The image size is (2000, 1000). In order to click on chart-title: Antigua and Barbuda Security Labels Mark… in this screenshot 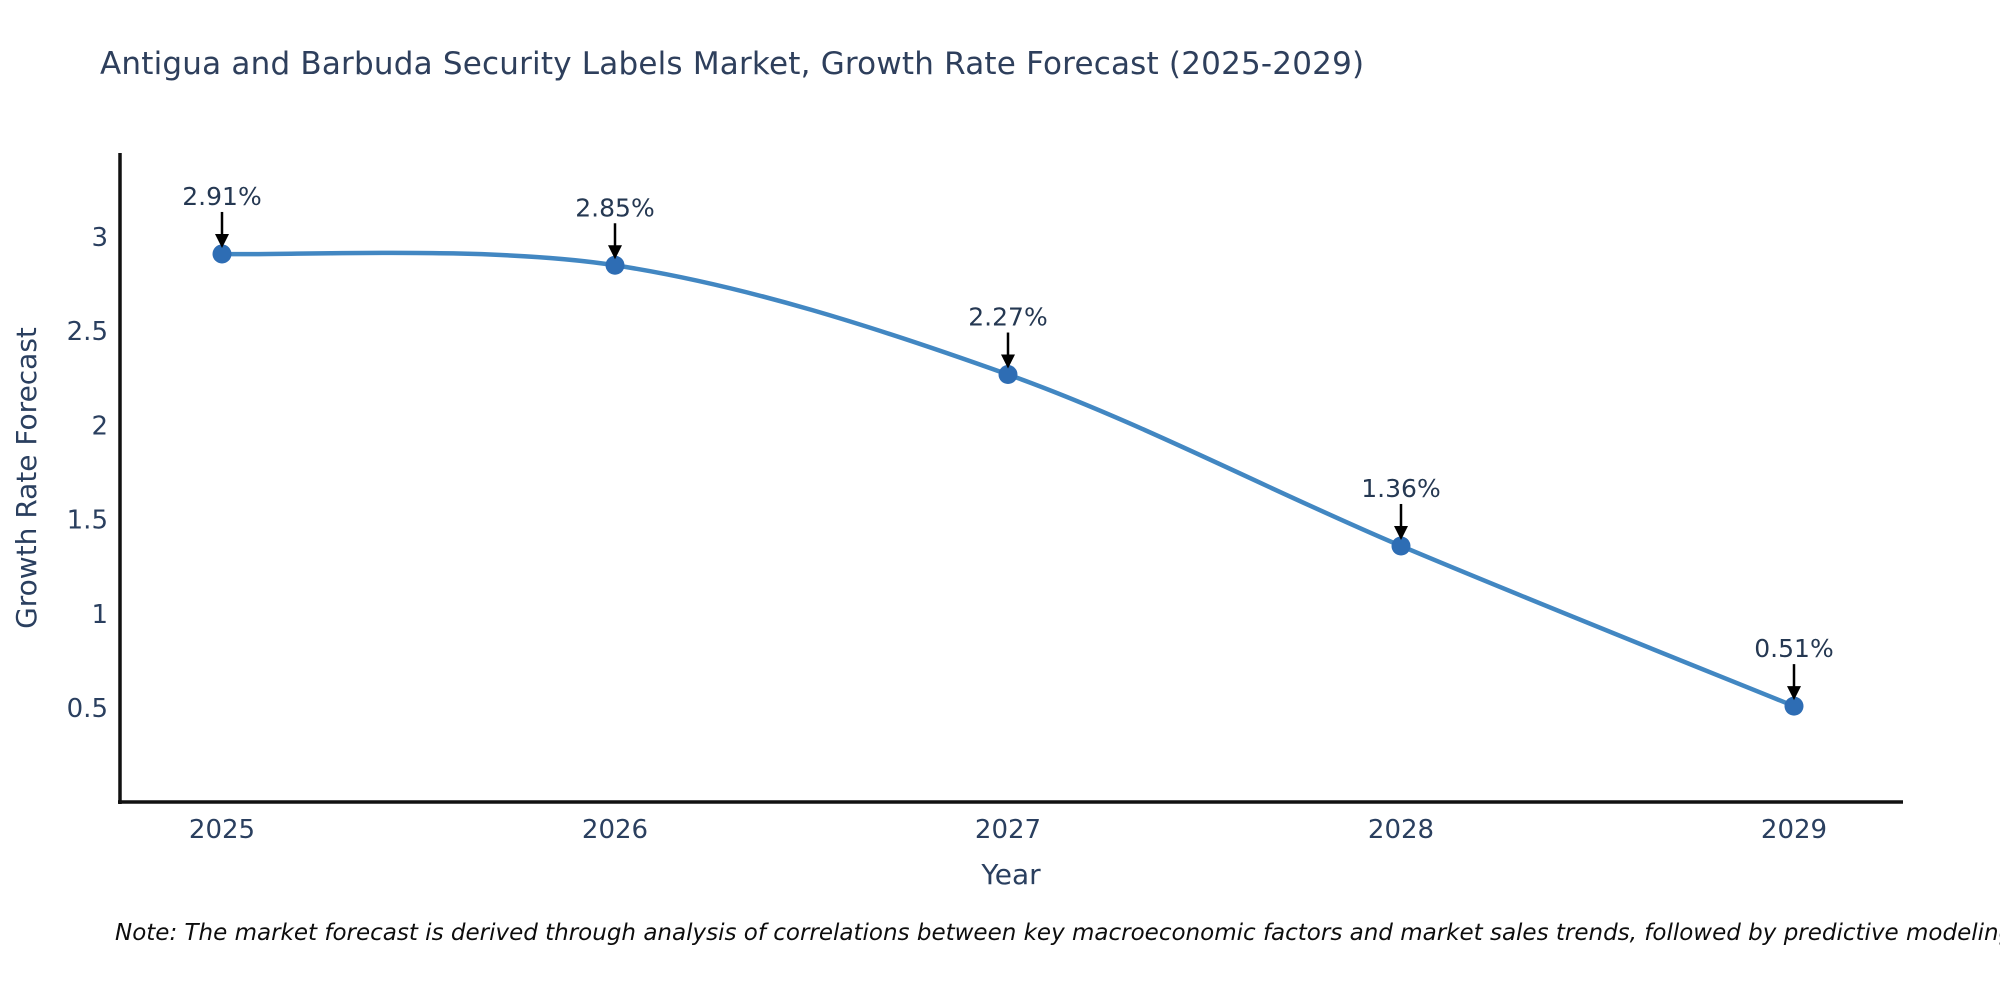, I will do `click(732, 64)`.